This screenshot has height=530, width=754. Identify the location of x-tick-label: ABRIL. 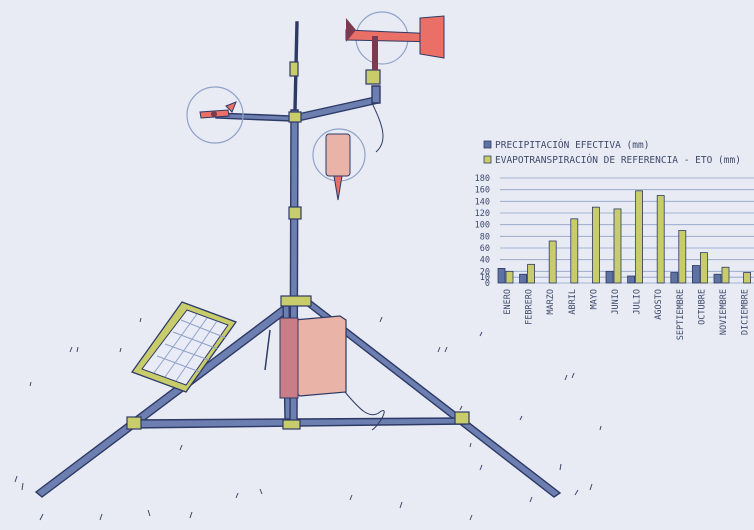
(573, 302).